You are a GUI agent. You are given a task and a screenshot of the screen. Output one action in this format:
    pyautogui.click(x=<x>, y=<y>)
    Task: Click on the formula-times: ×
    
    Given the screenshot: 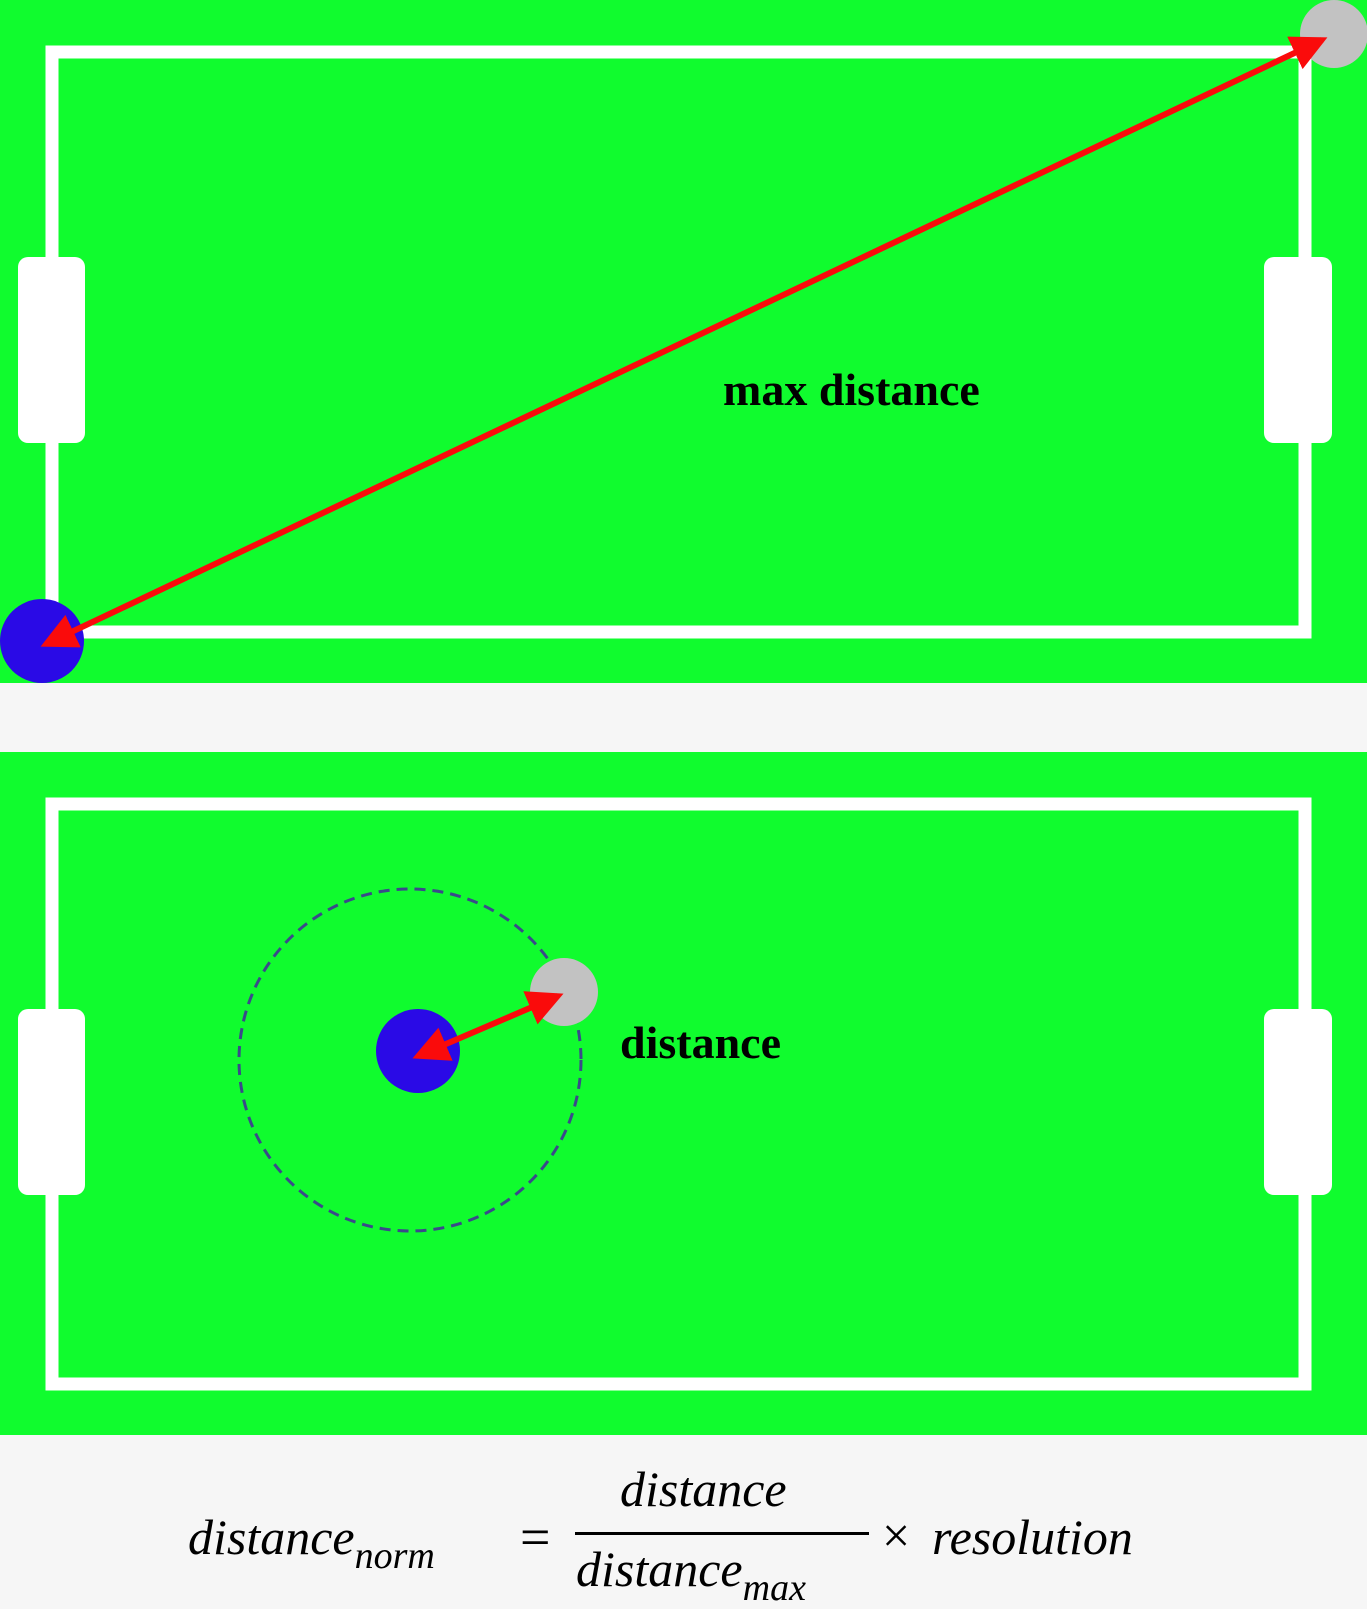 What is the action you would take?
    pyautogui.click(x=896, y=1535)
    